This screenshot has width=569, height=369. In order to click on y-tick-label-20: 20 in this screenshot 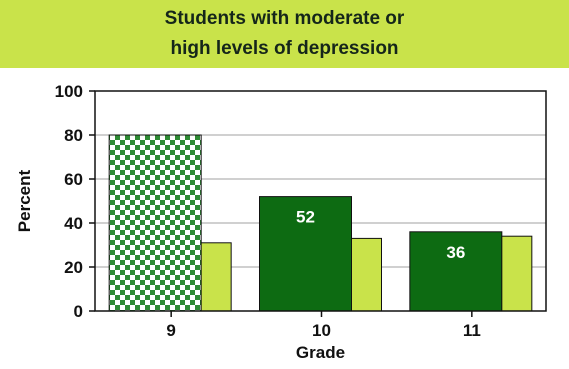, I will do `click(73, 267)`.